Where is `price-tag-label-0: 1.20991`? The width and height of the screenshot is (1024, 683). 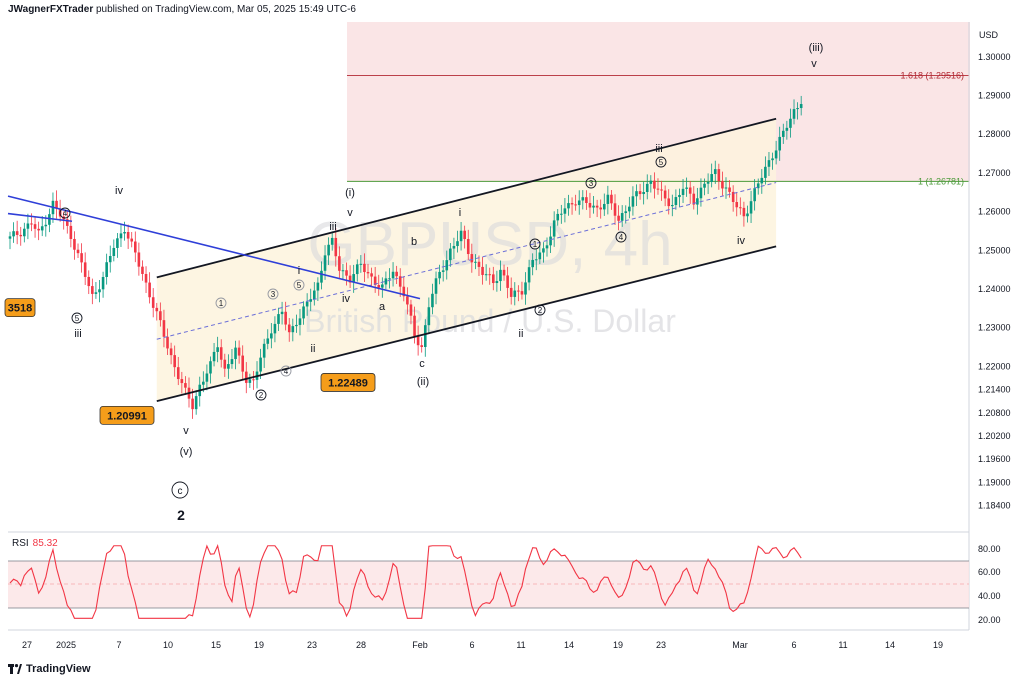
price-tag-label-0: 1.20991 is located at coordinates (127, 416).